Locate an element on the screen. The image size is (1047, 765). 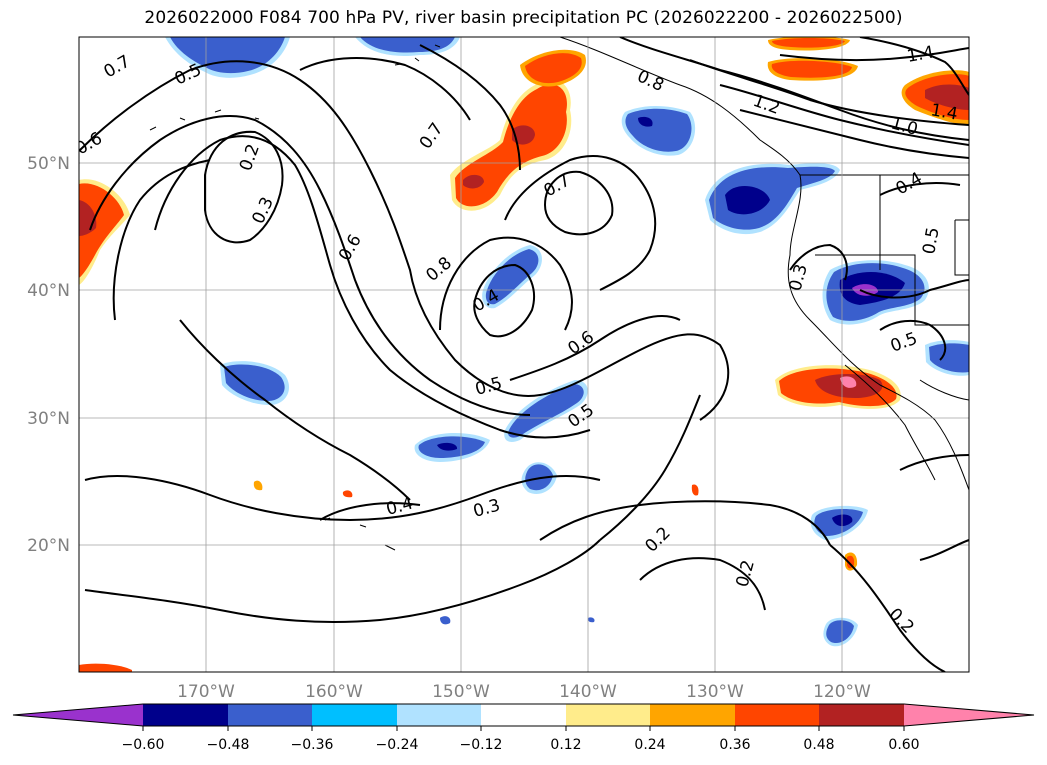
lat-label: 50°N is located at coordinates (48, 164).